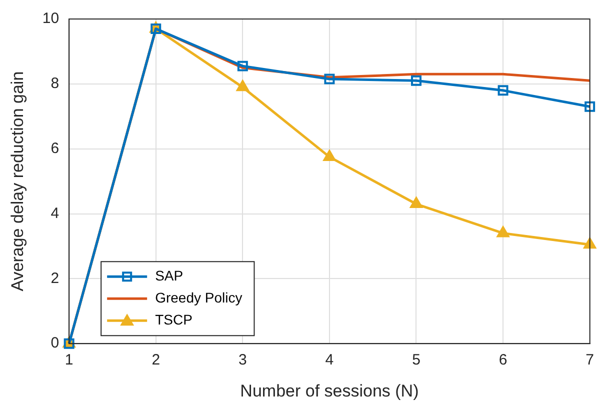 The height and width of the screenshot is (410, 602). I want to click on y-tick-label: 4, so click(55, 213).